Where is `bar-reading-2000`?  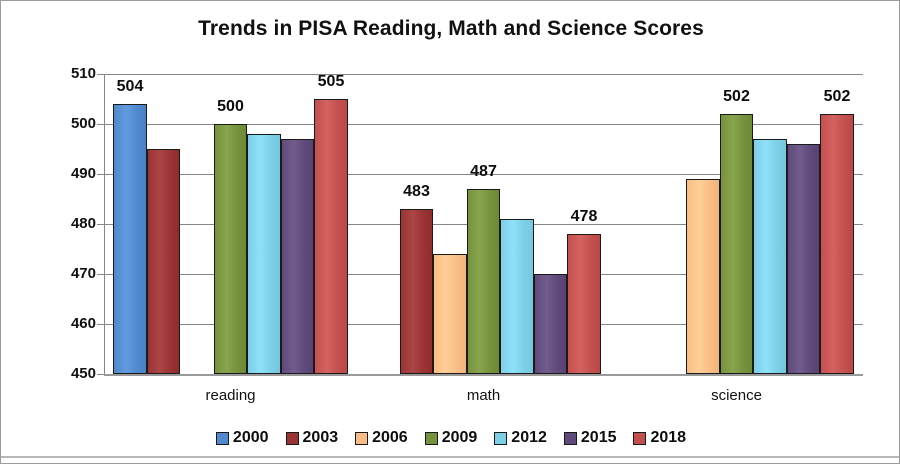
bar-reading-2000 is located at coordinates (130, 239).